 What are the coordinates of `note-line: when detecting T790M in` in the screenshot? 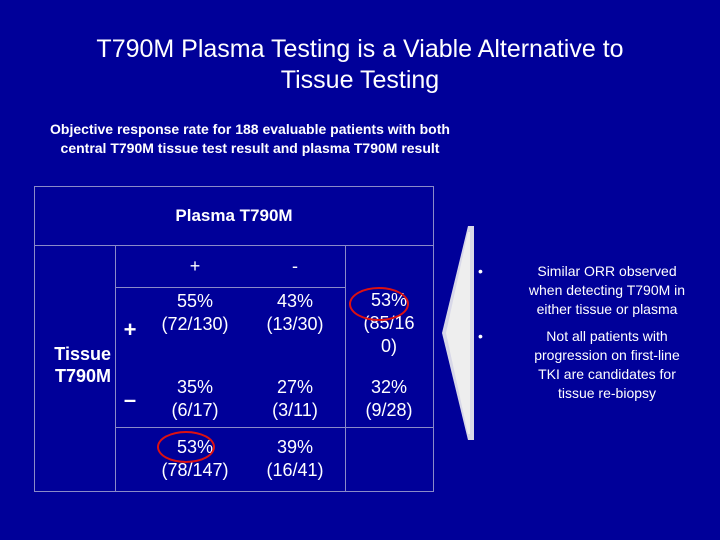 It's located at (607, 290).